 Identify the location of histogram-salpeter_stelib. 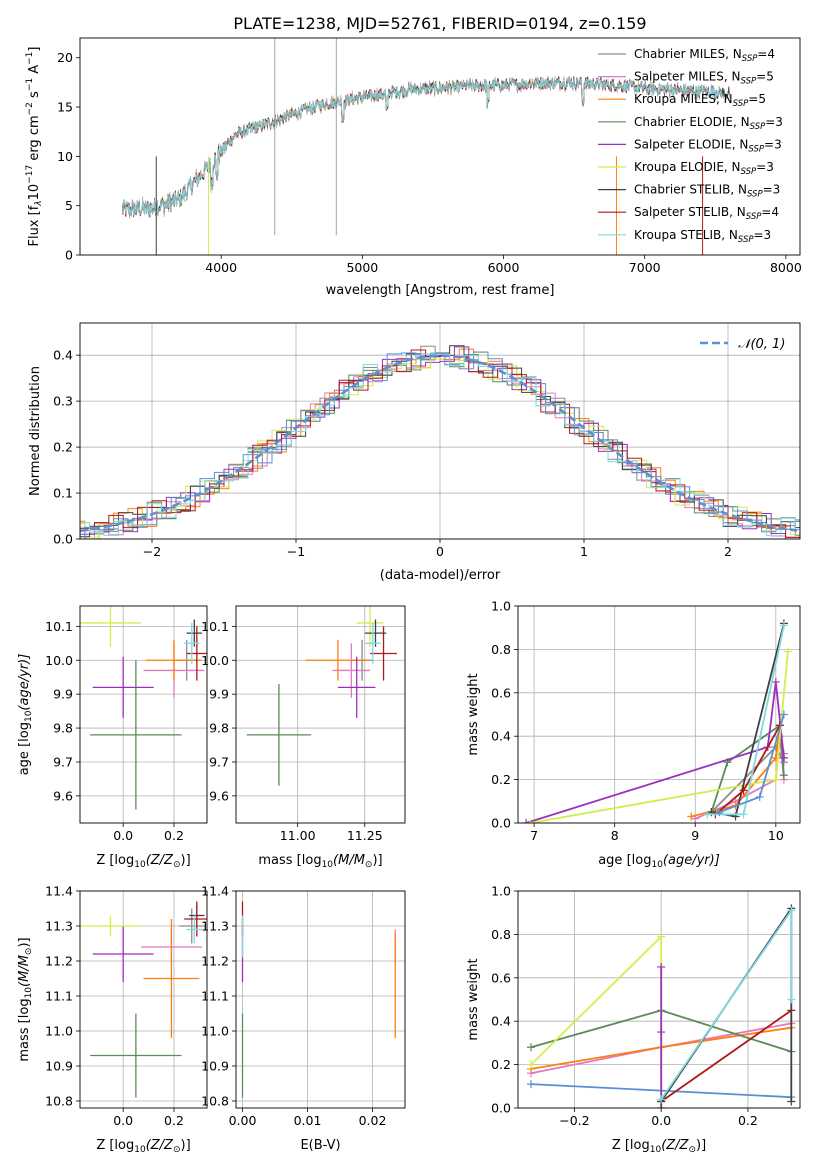
(440, 444).